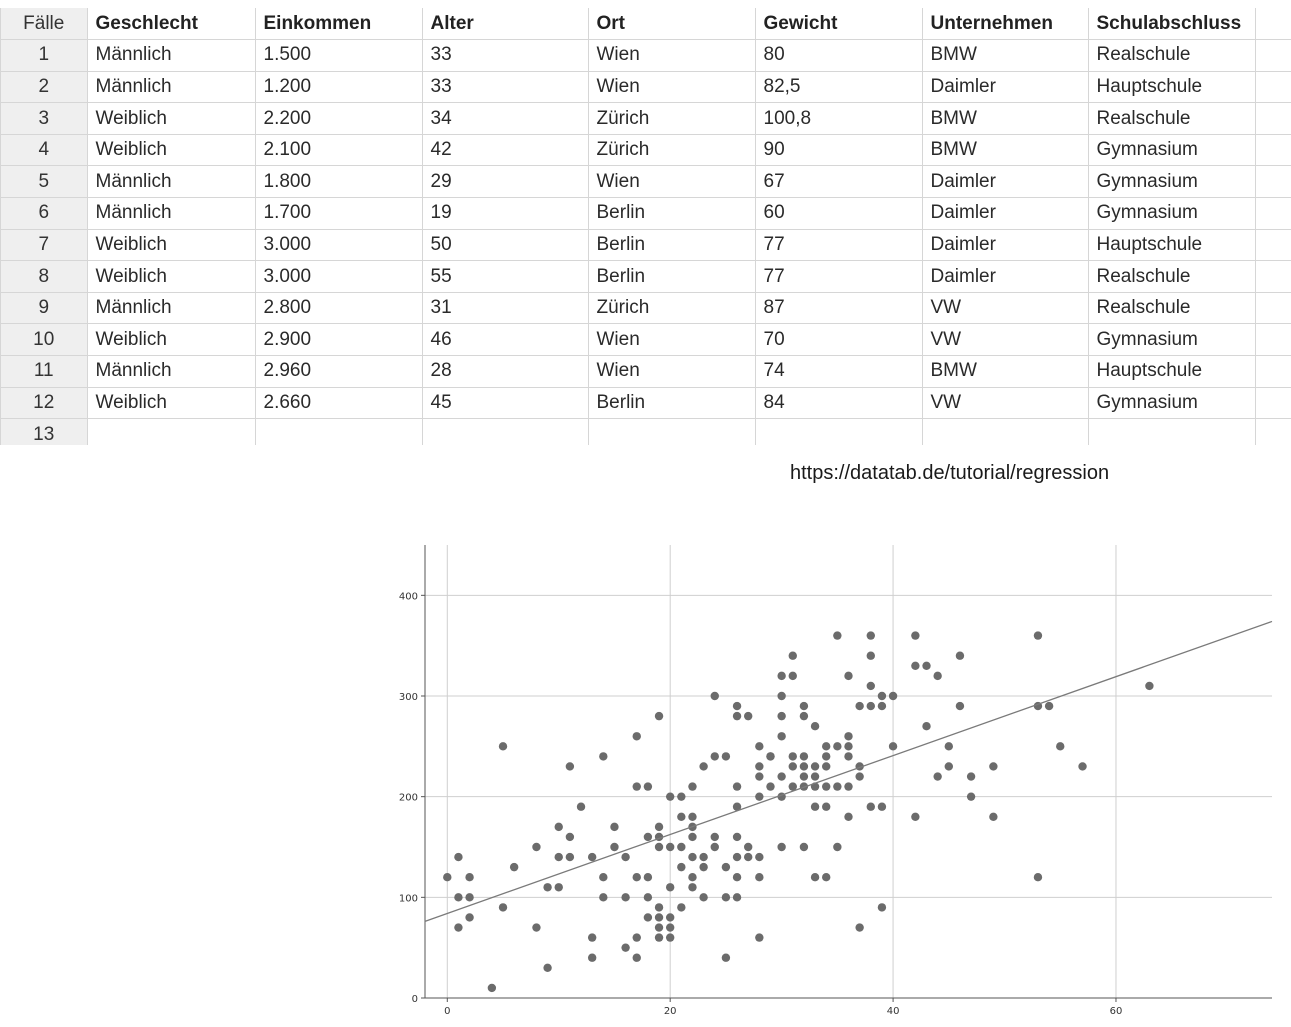 The height and width of the screenshot is (1027, 1291). I want to click on table-row: 10 Weiblich 2.900 46 Wien 70 VW Gymnasium, so click(646, 340).